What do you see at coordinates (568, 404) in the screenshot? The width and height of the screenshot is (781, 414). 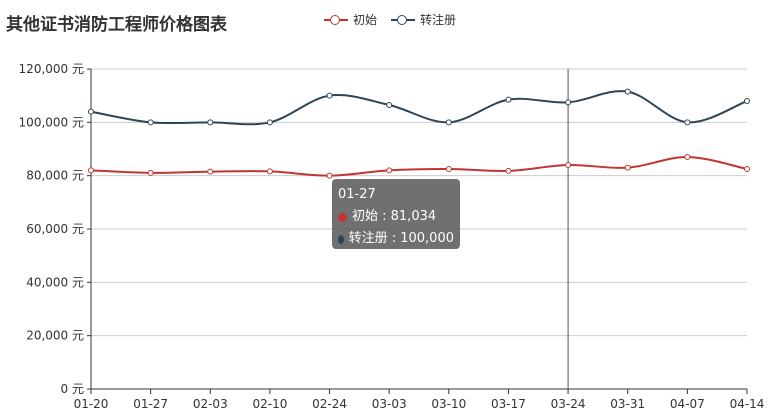 I see `x-tick-label: 03-24` at bounding box center [568, 404].